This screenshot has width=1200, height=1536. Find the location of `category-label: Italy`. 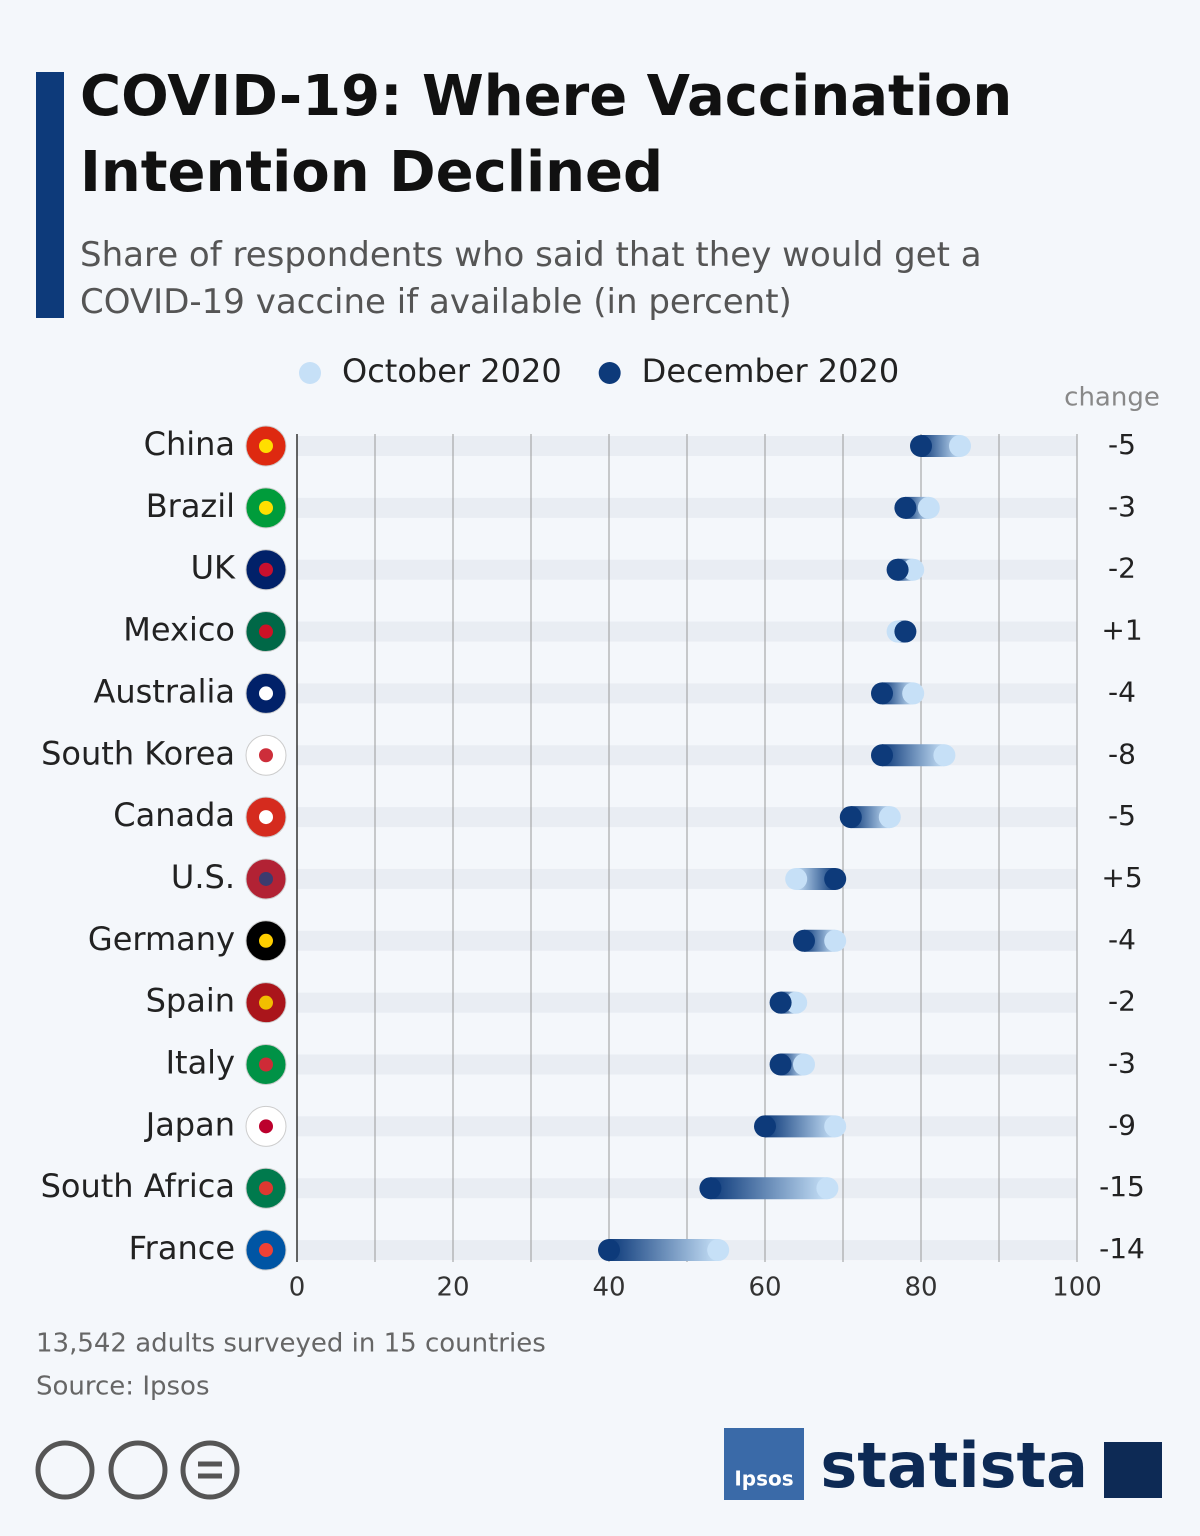

category-label: Italy is located at coordinates (200, 1063).